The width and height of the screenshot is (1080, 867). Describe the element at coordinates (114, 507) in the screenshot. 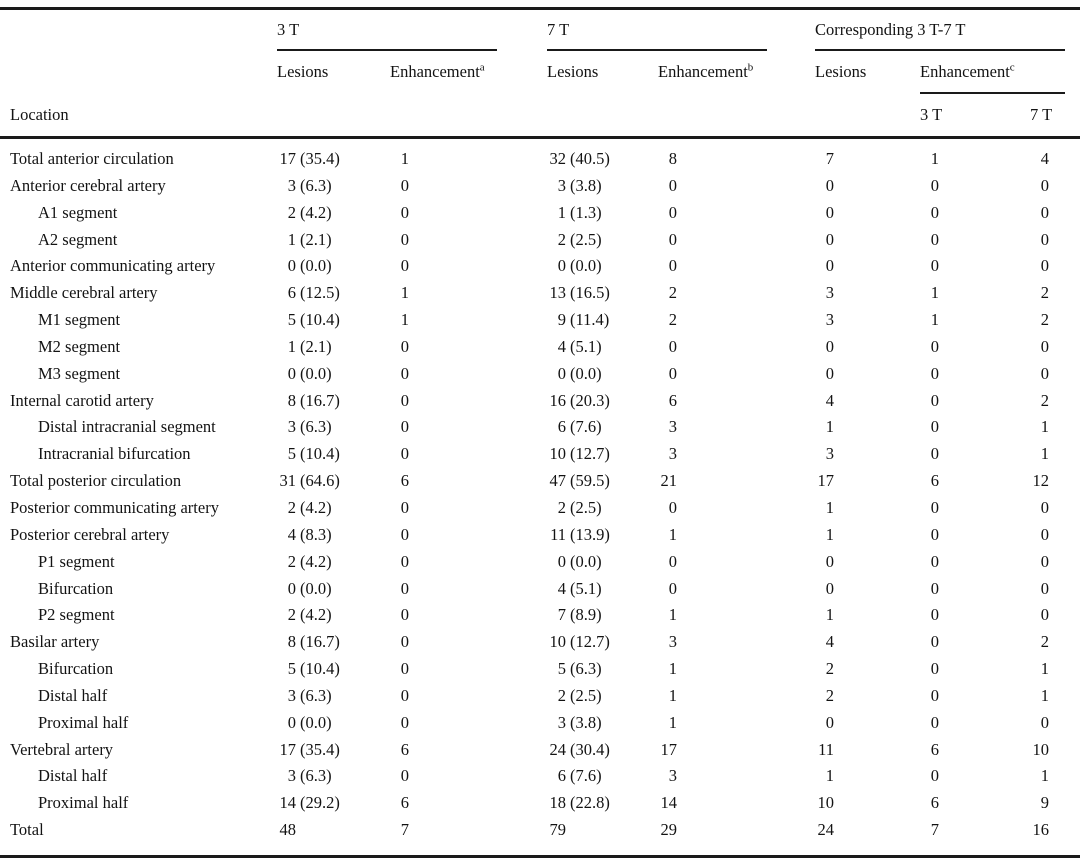

I see `location-cell: Posterior communicating artery` at that location.